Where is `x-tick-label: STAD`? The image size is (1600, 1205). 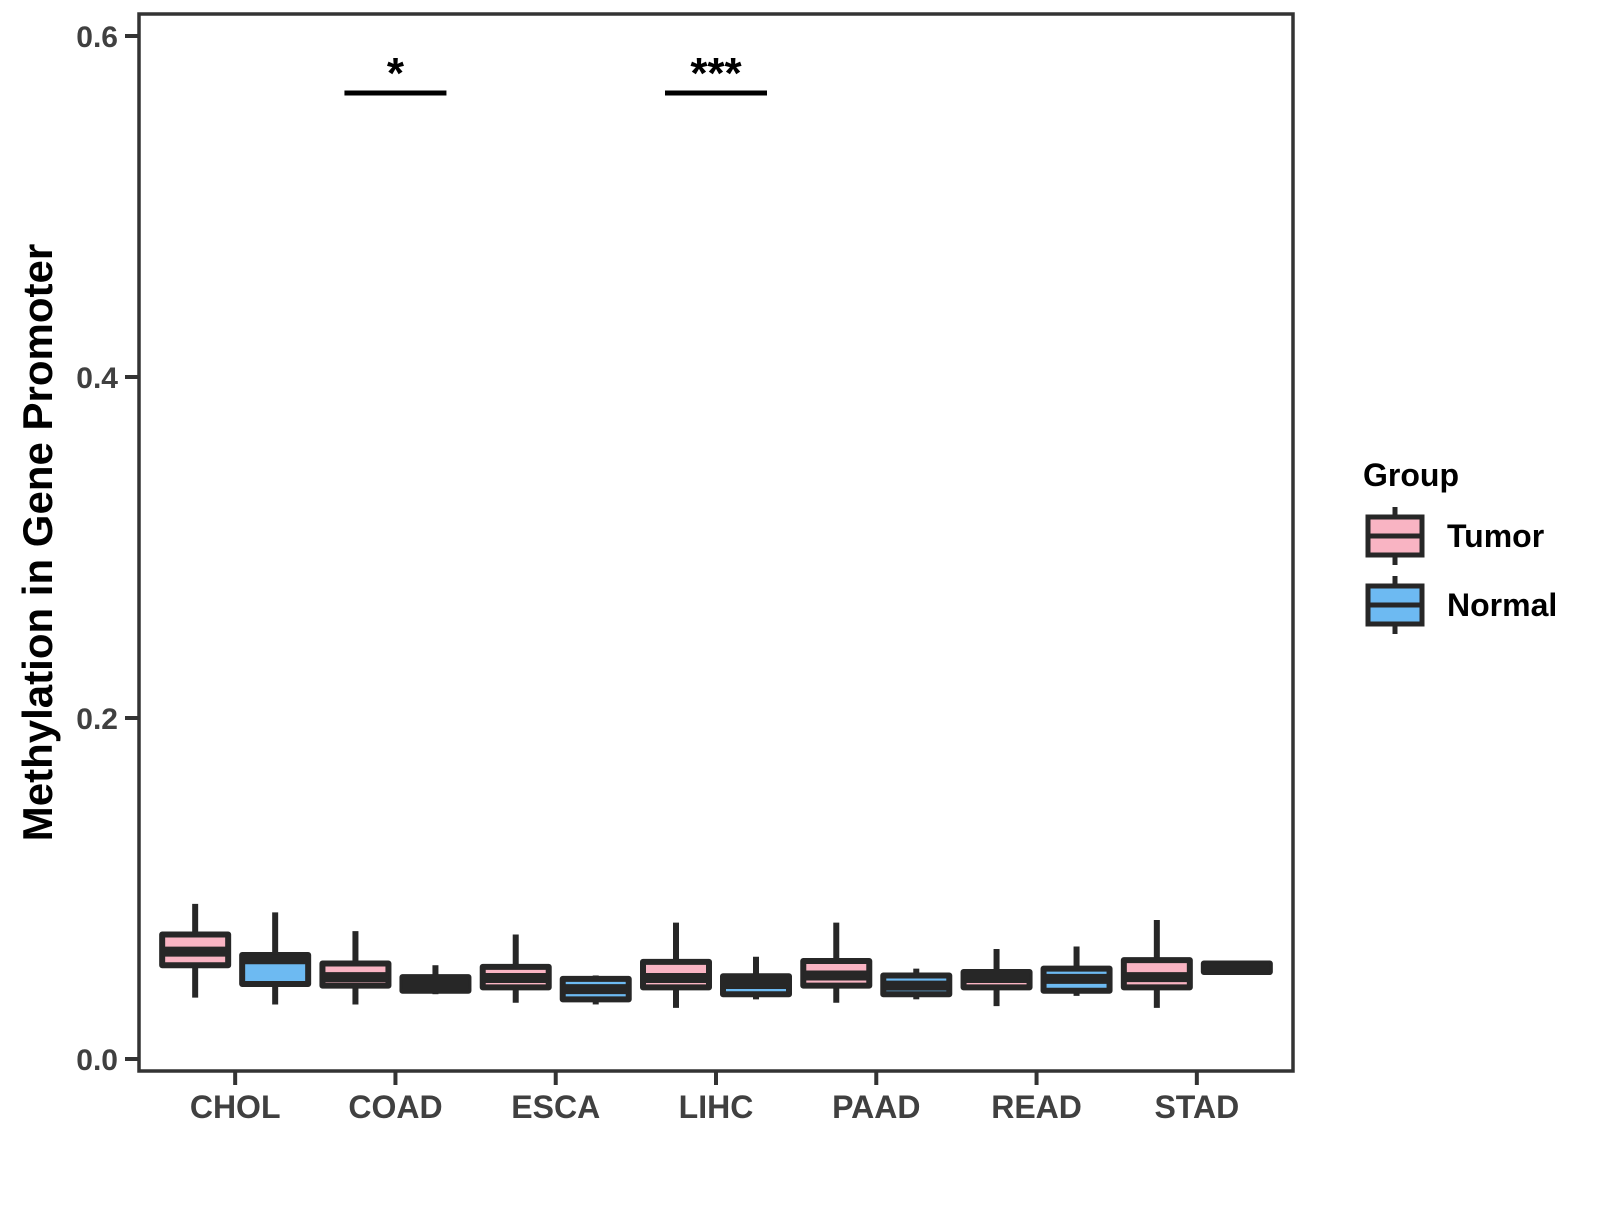
x-tick-label: STAD is located at coordinates (1196, 1107).